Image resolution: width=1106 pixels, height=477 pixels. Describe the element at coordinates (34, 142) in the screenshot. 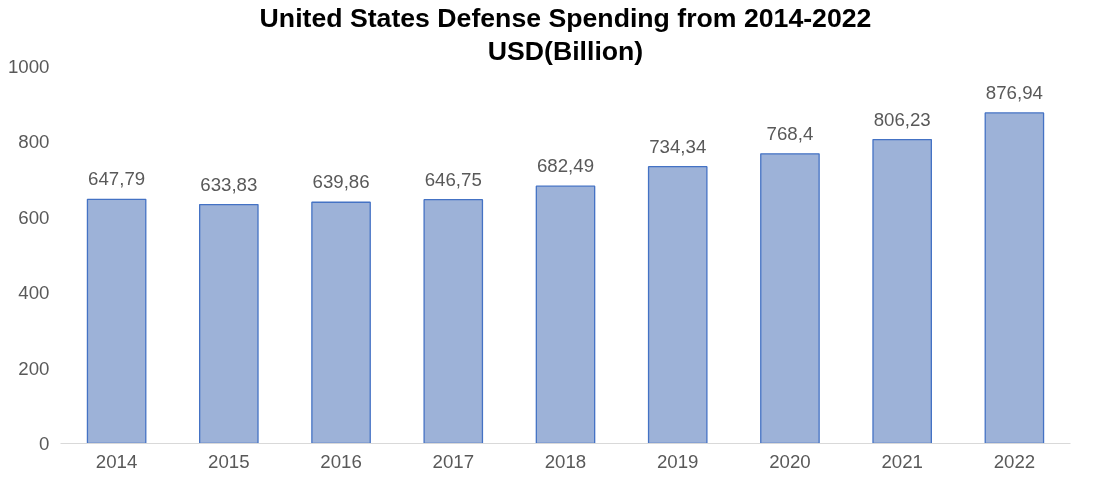

I see `y-tick-label: 800` at that location.